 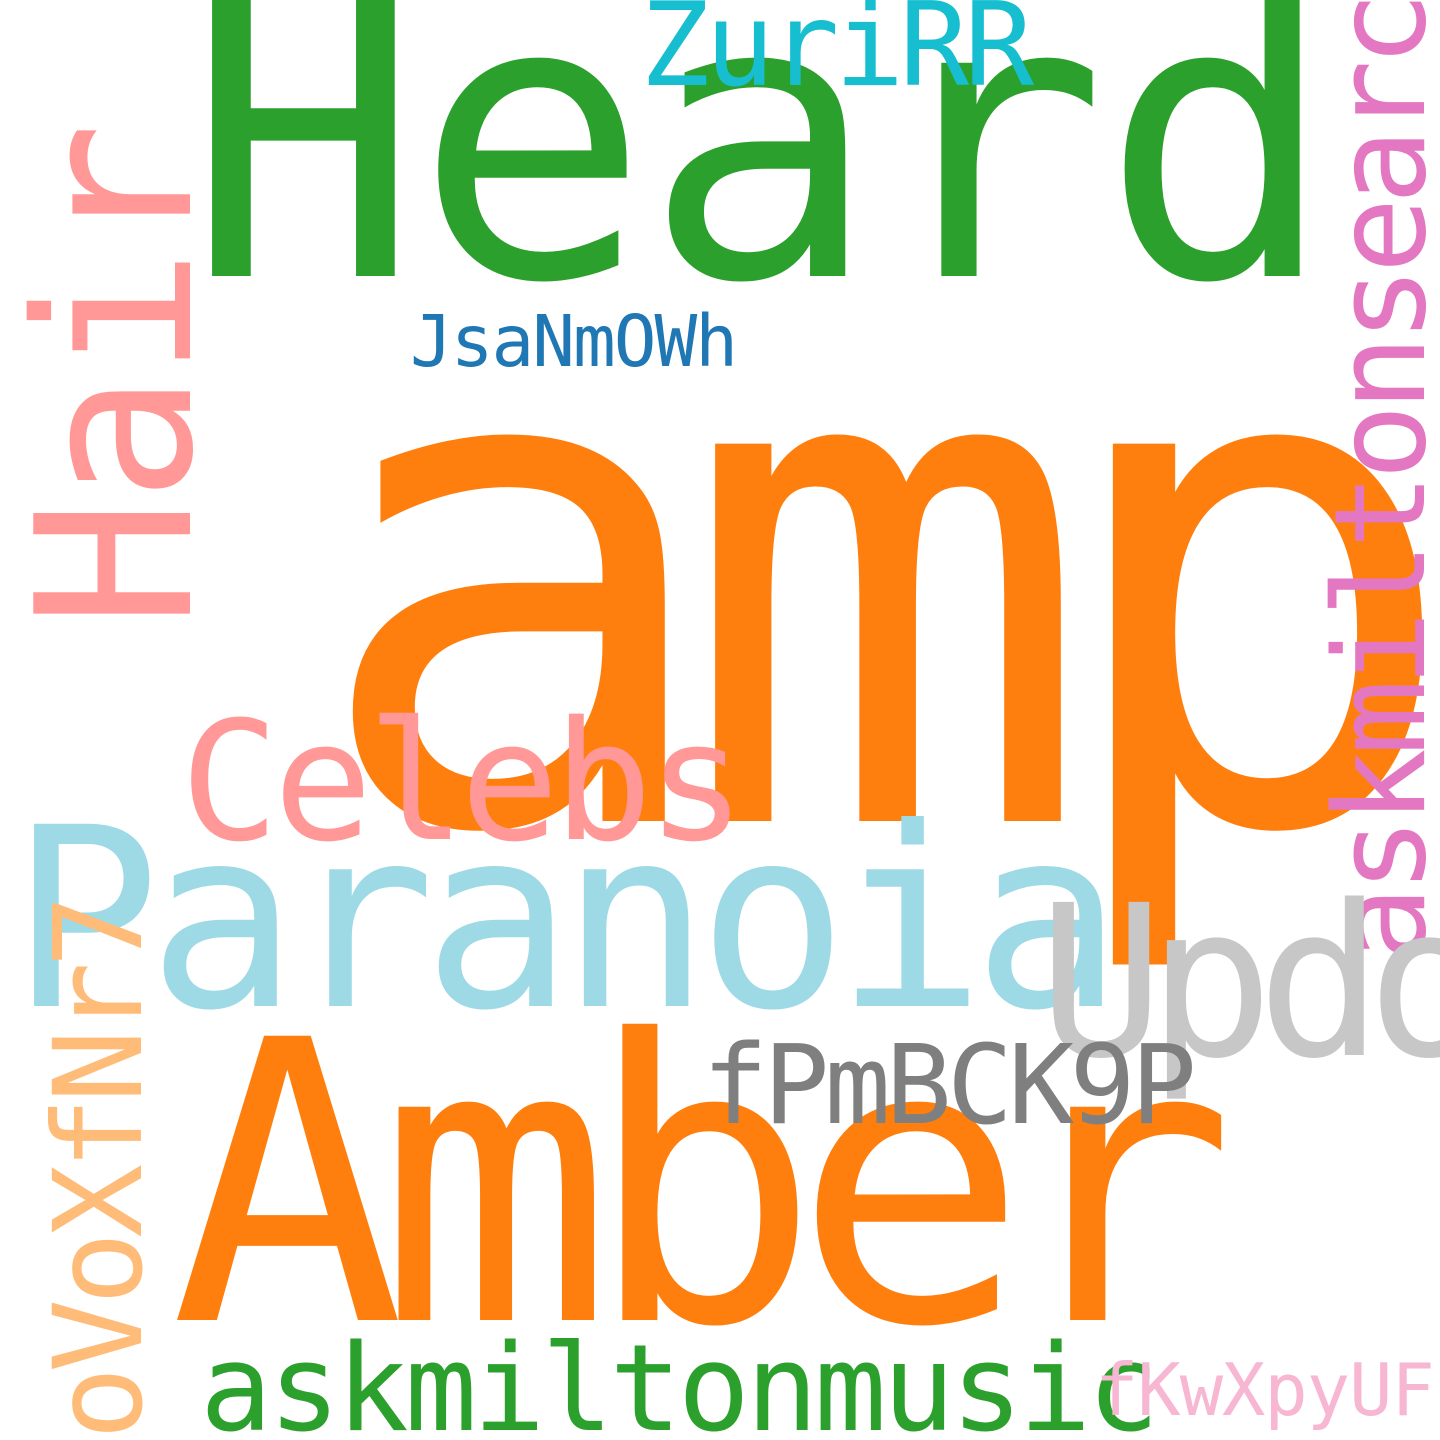 What do you see at coordinates (1239, 982) in the screenshot?
I see `word-updo: Updo` at bounding box center [1239, 982].